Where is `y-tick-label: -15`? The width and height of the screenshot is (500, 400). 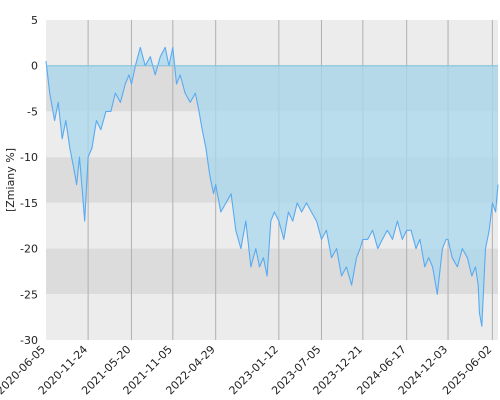
y-tick-label: -15 is located at coordinates (29, 203).